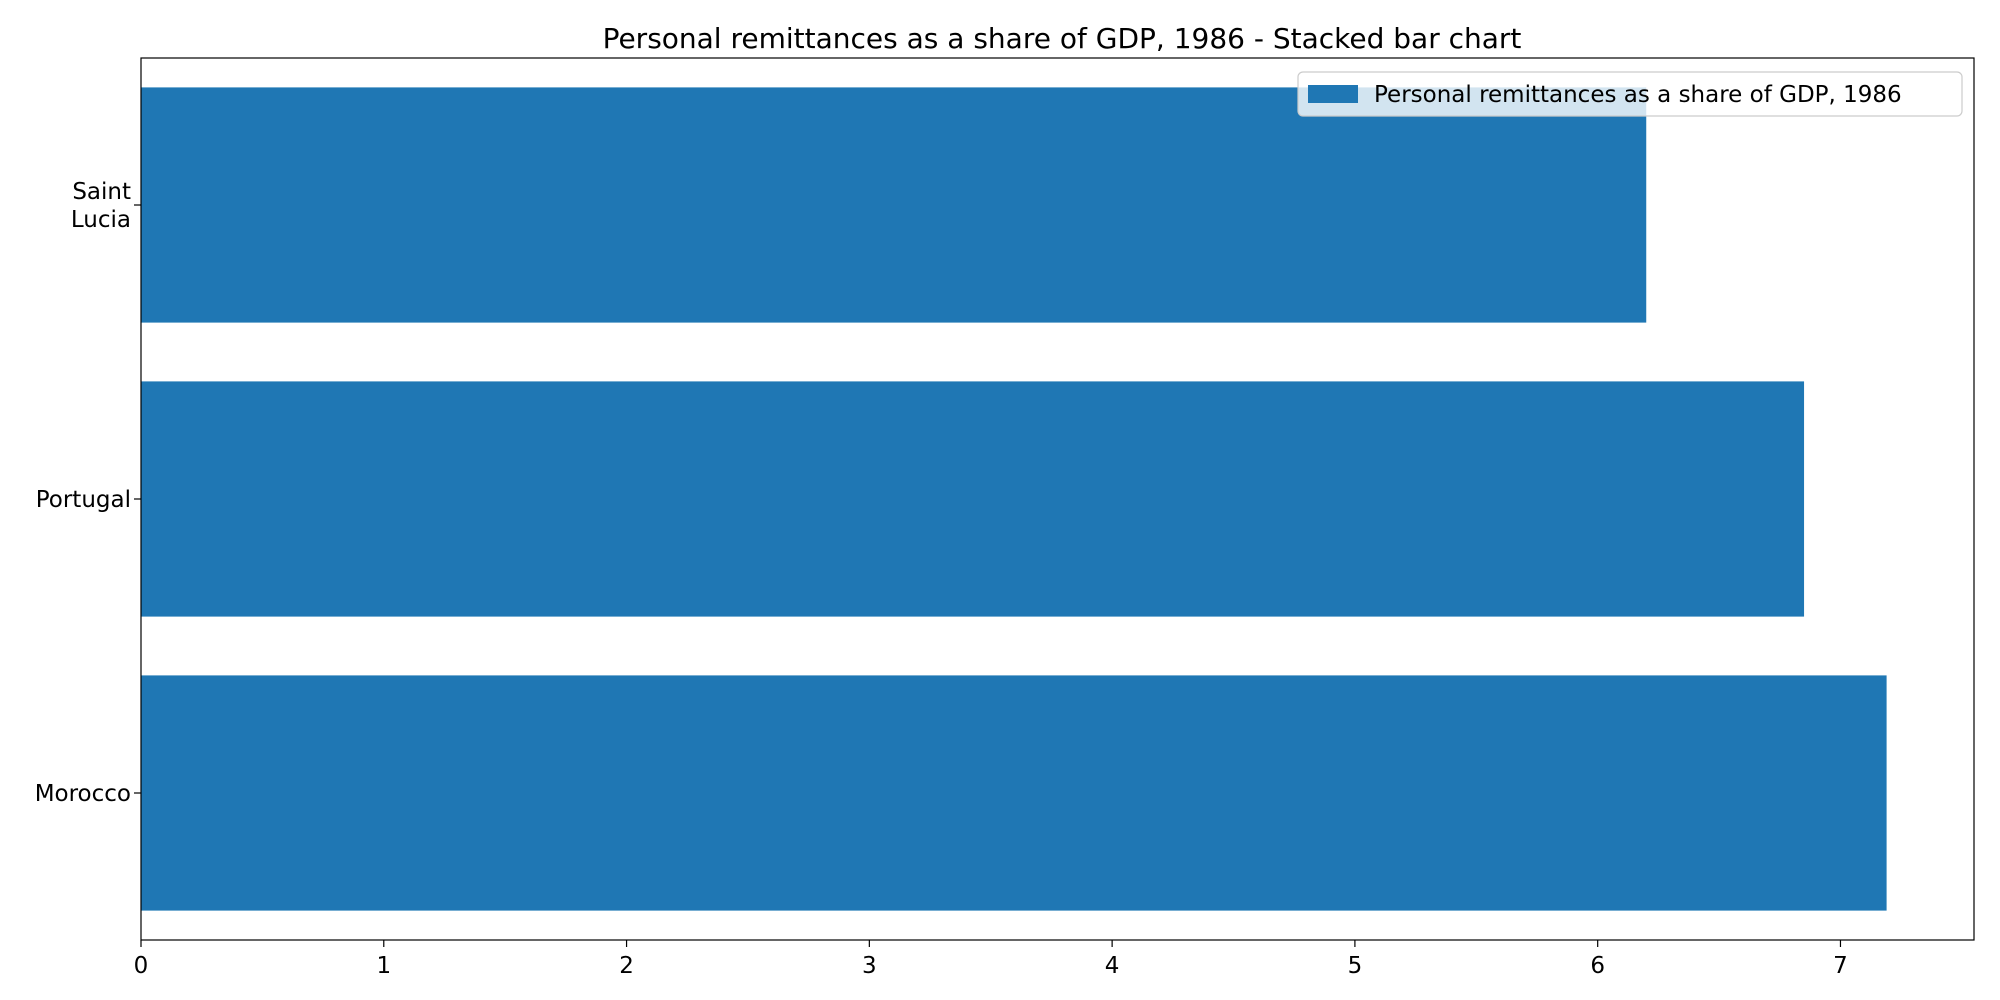 The image size is (2000, 1000). Describe the element at coordinates (83, 500) in the screenshot. I see `y-tick-label: Portugal` at that location.